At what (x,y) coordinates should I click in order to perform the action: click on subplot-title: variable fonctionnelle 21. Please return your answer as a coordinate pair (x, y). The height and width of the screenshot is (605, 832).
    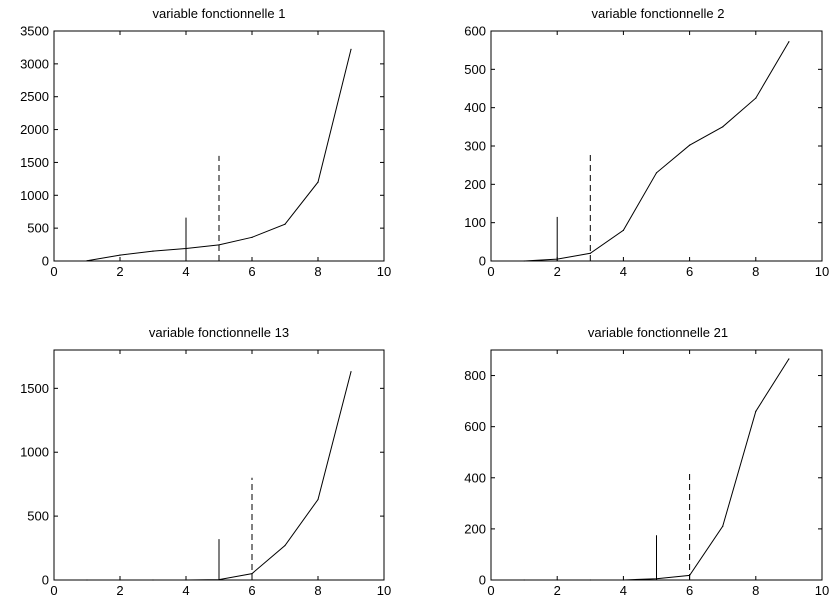
    Looking at the image, I should click on (658, 332).